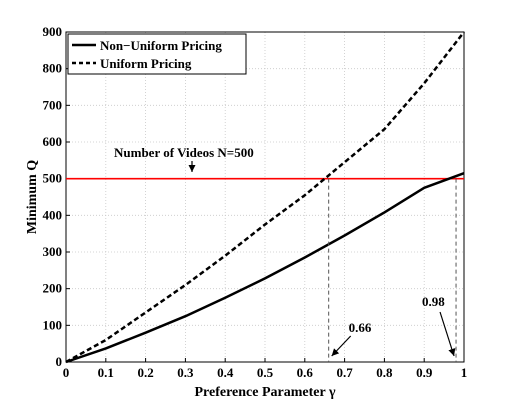 The image size is (512, 406). Describe the element at coordinates (106, 372) in the screenshot. I see `x-tick-label: 0.1` at that location.